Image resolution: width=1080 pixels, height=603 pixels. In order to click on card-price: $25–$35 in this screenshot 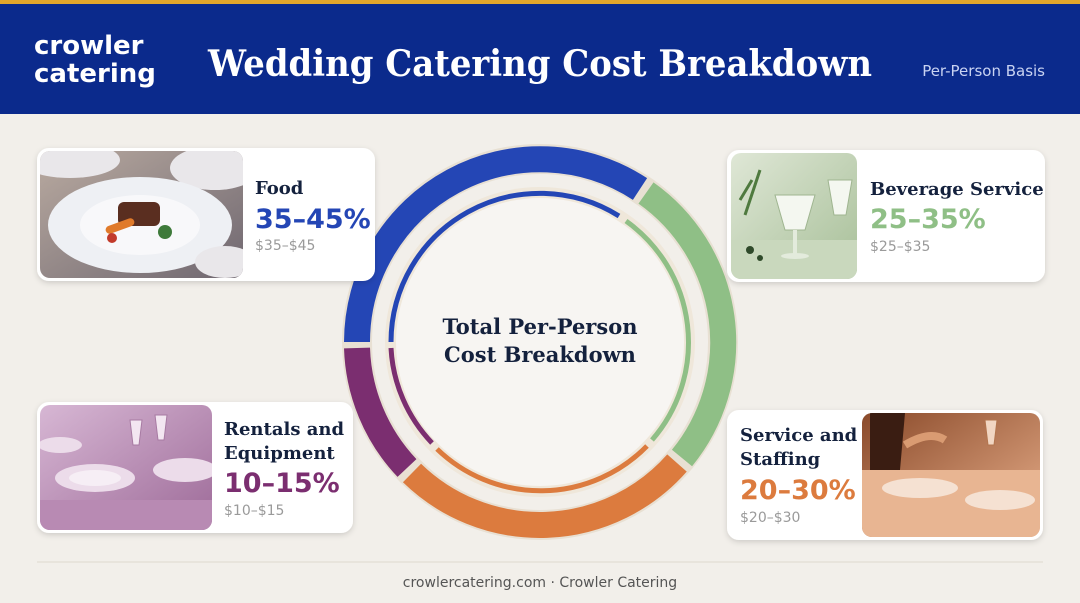, I will do `click(900, 247)`.